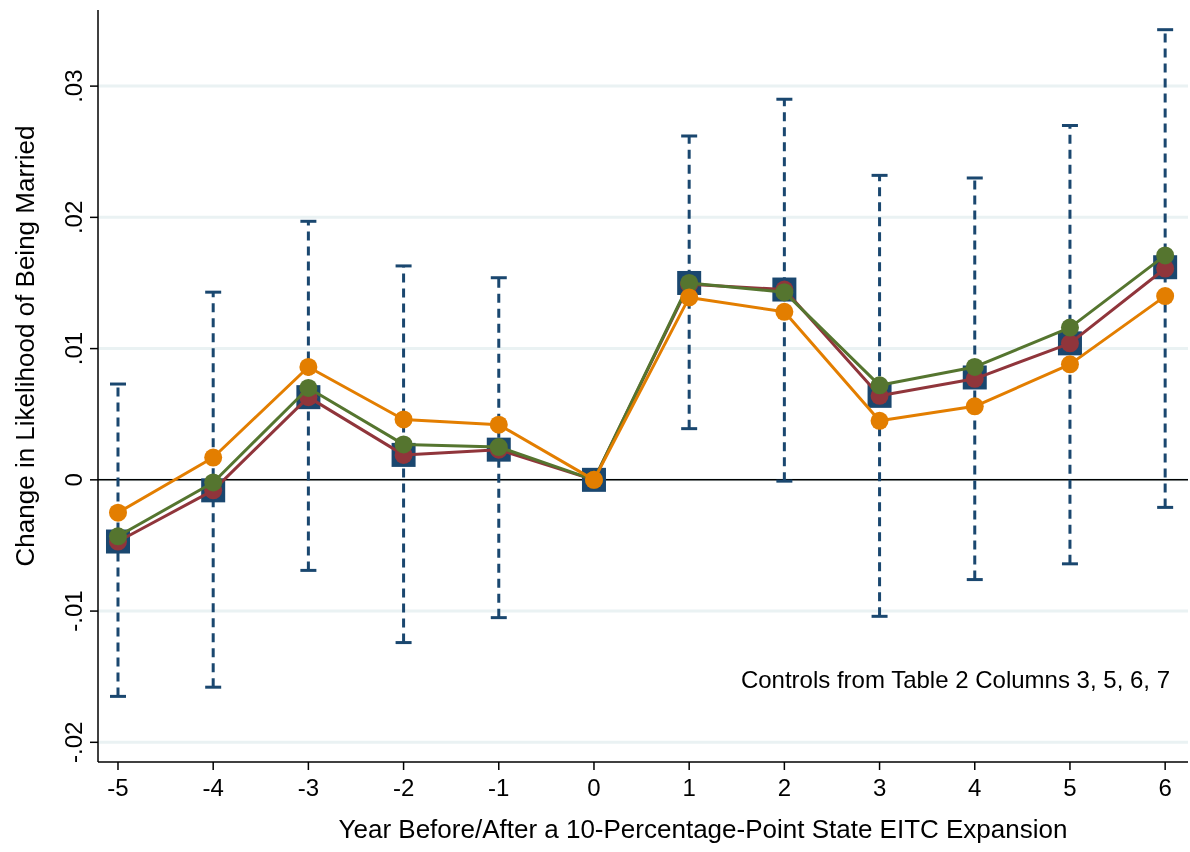  Describe the element at coordinates (879, 787) in the screenshot. I see `x-tick-label: 3` at that location.